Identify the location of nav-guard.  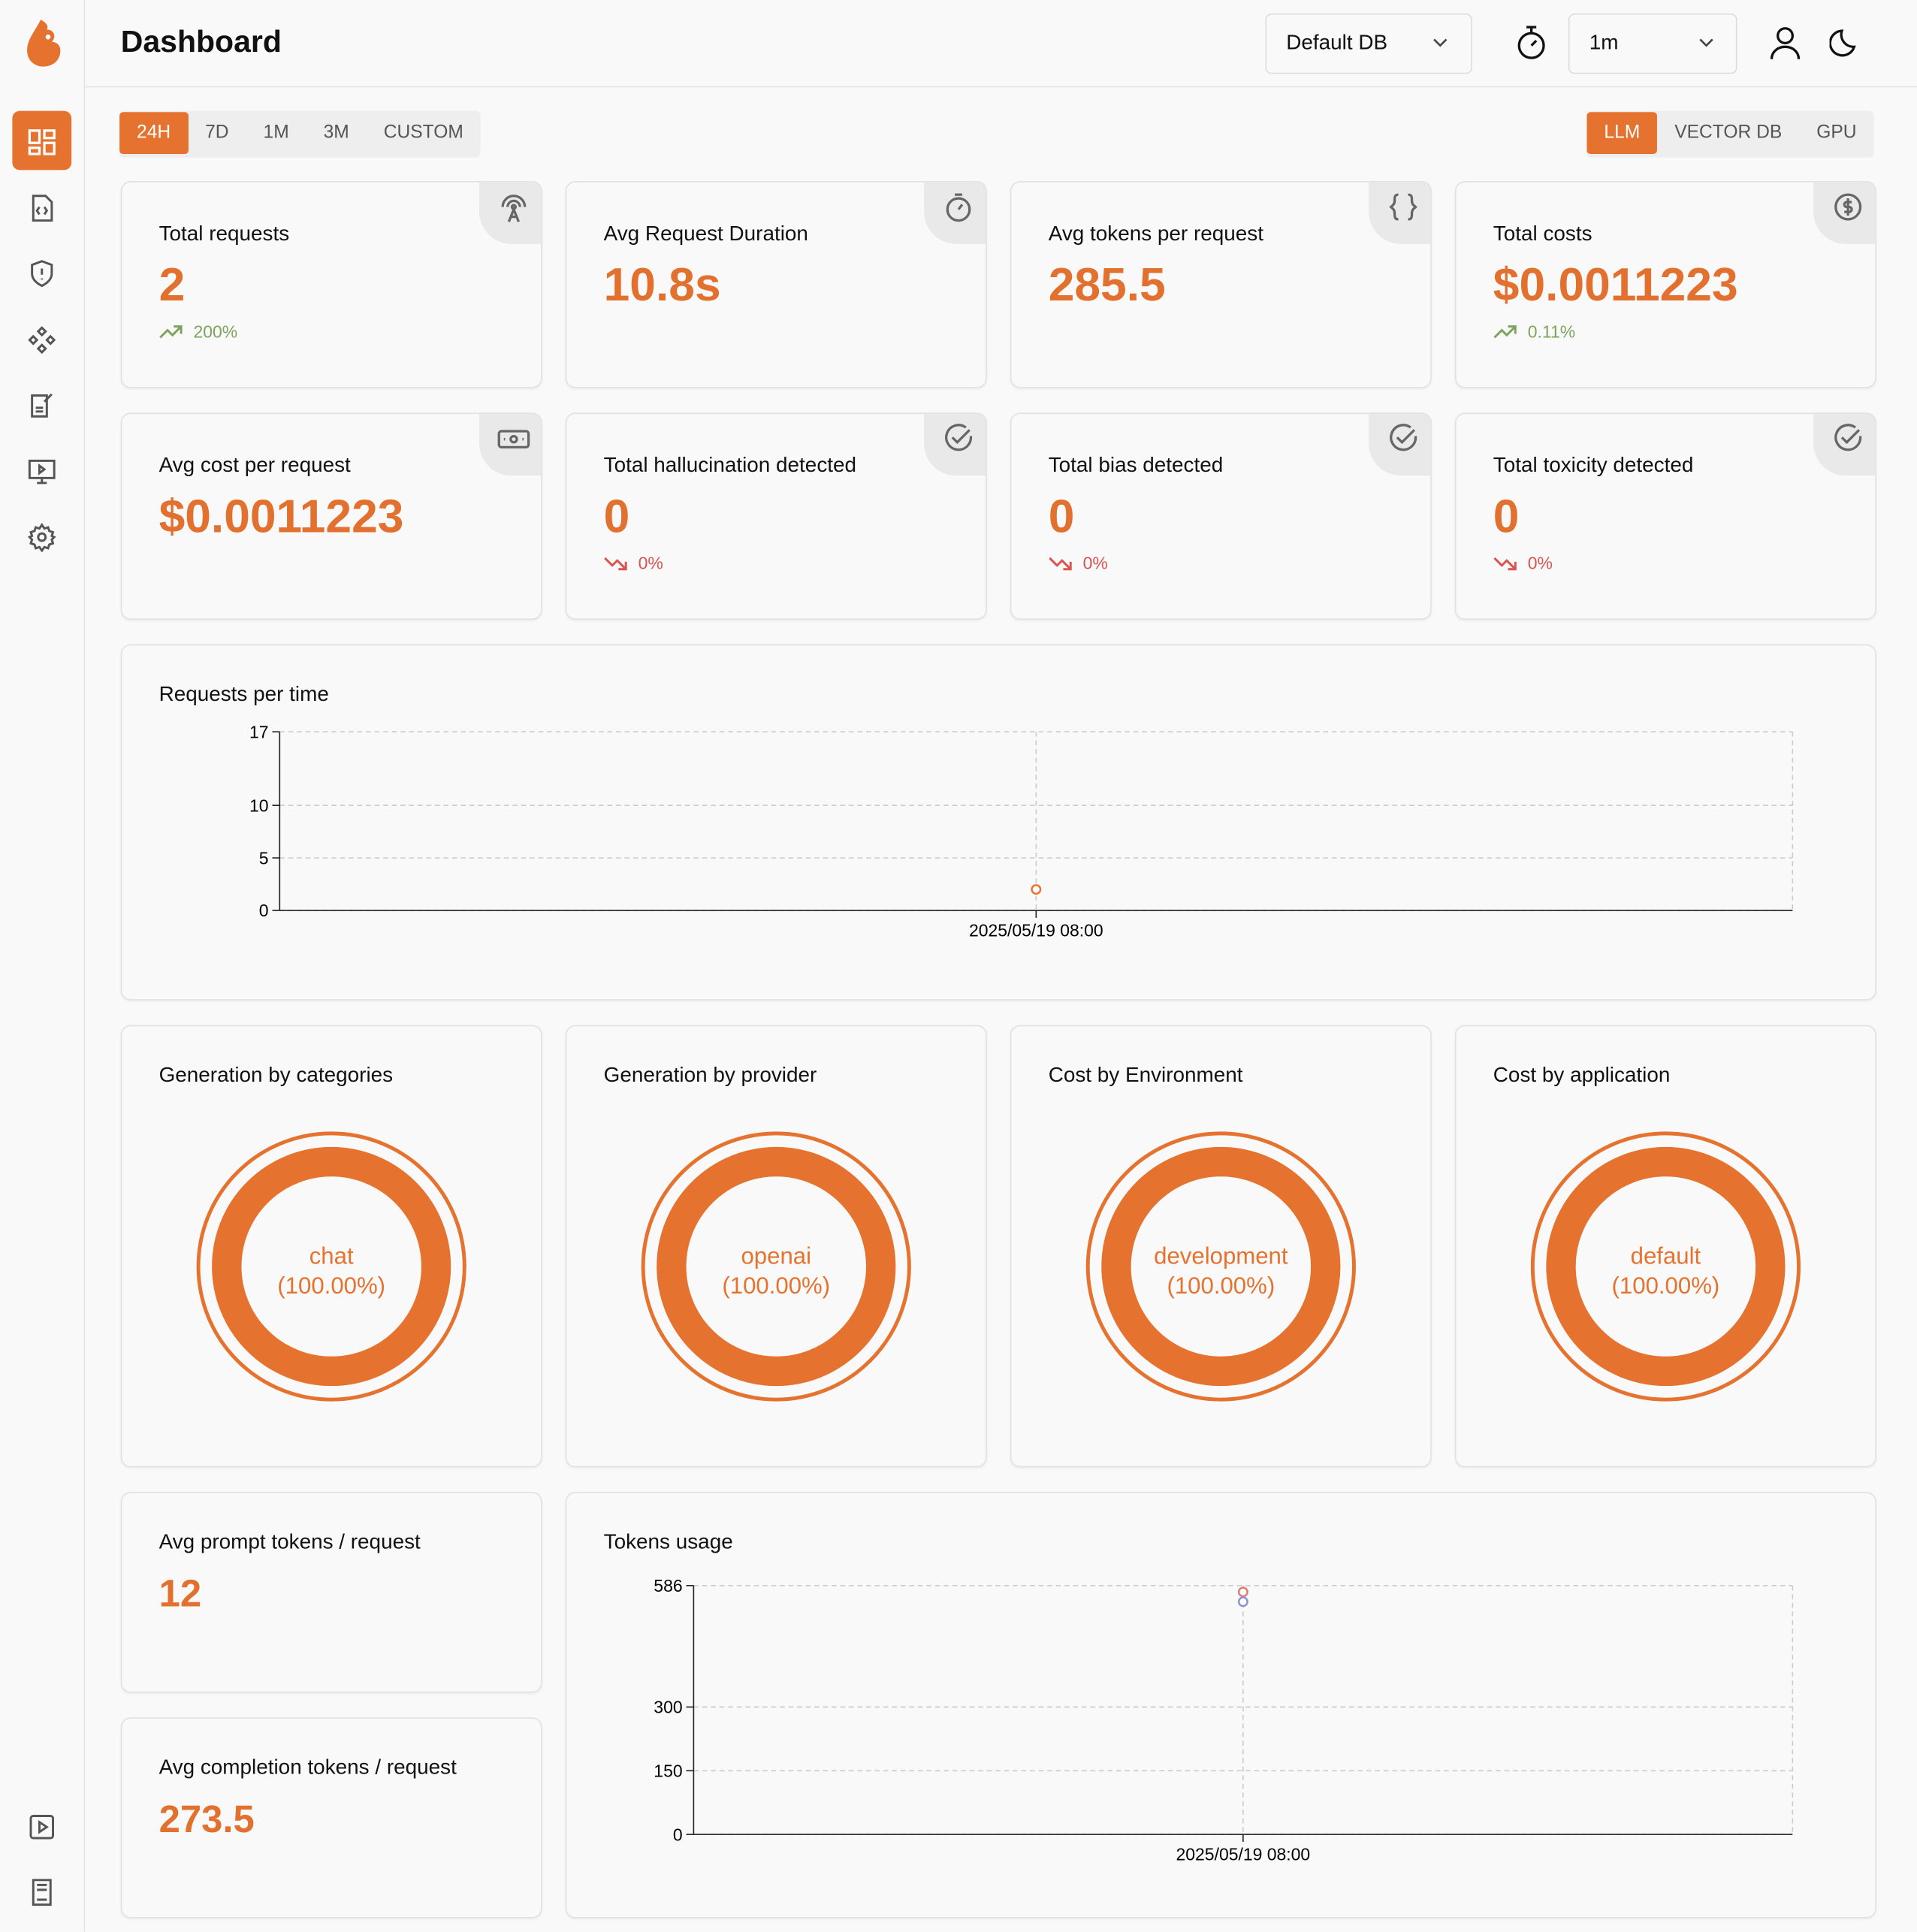
(41, 273).